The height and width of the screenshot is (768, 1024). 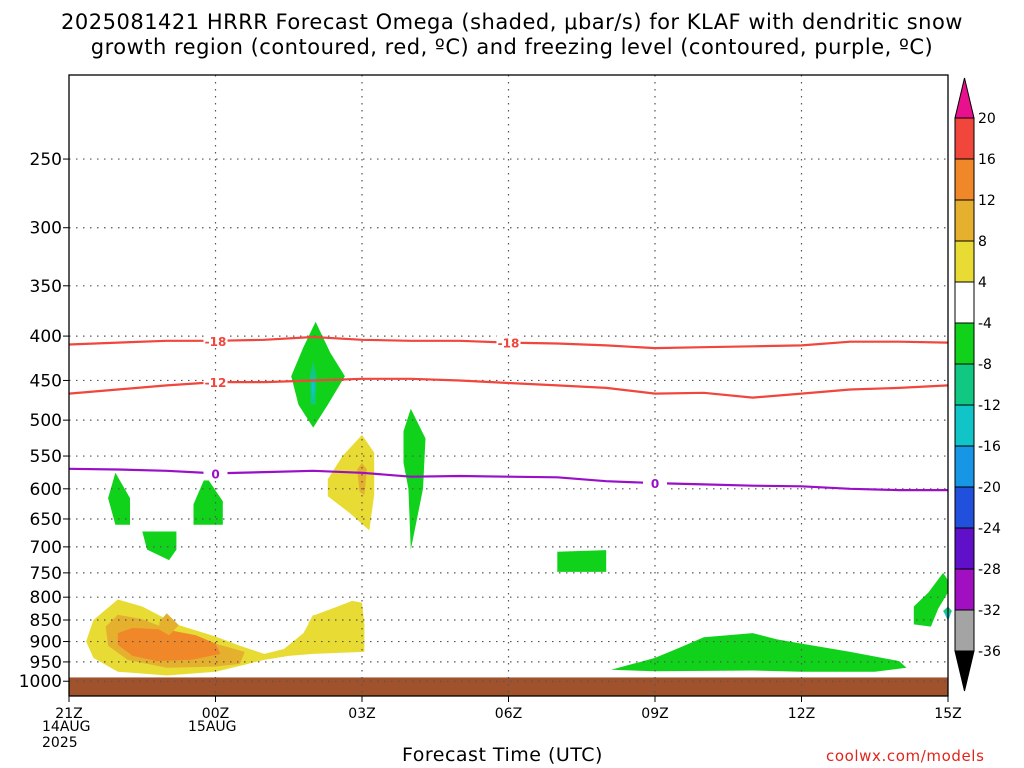 What do you see at coordinates (46, 520) in the screenshot?
I see `y-tick-label: 650` at bounding box center [46, 520].